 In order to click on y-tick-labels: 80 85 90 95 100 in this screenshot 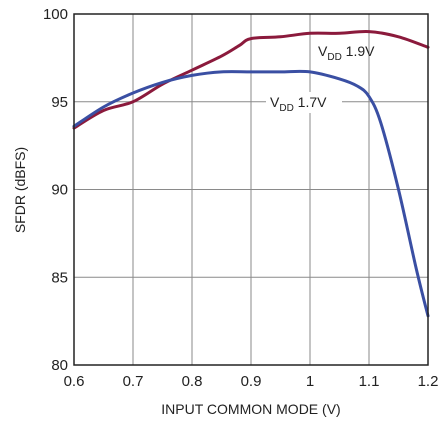, I will do `click(55, 190)`.